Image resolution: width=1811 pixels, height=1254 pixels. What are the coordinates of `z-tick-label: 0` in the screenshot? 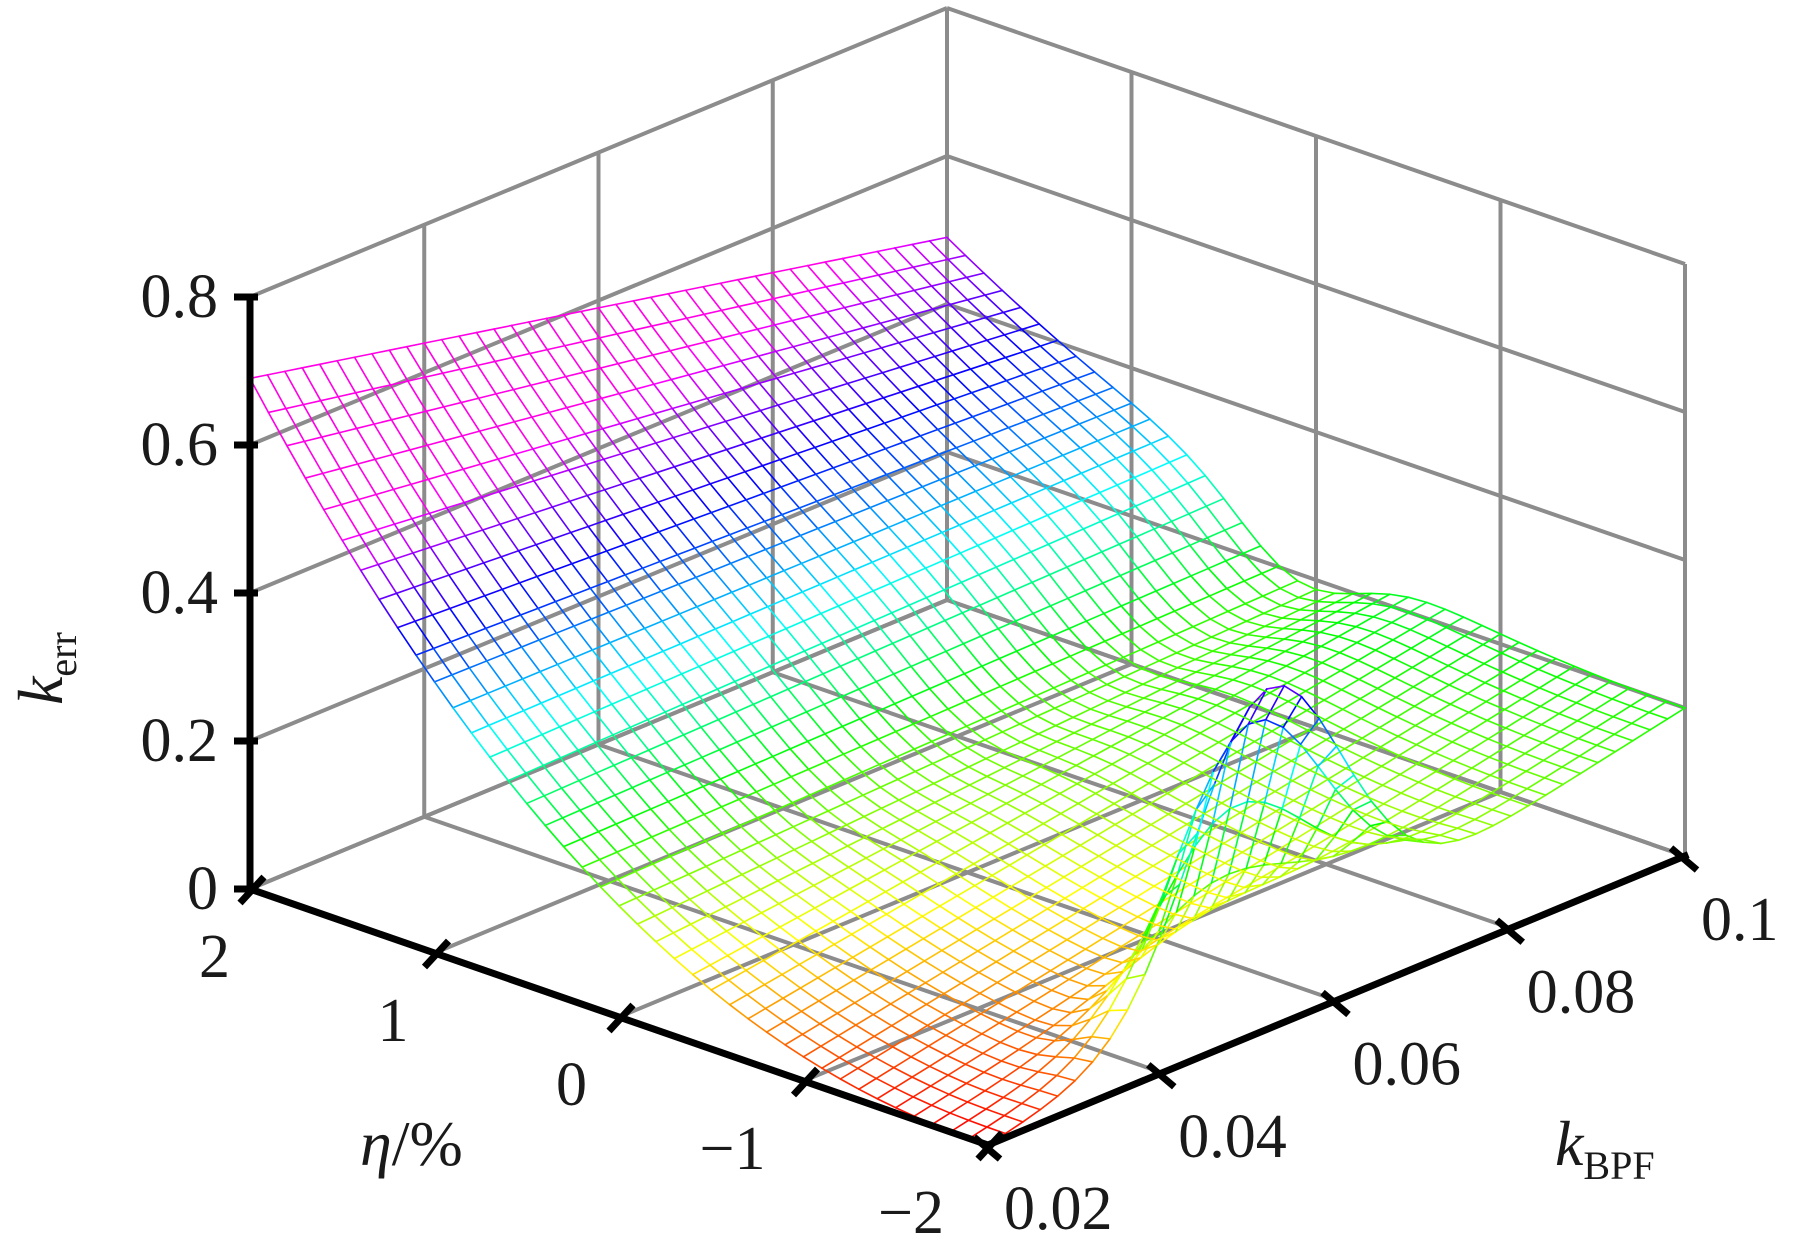 It's located at (202, 889).